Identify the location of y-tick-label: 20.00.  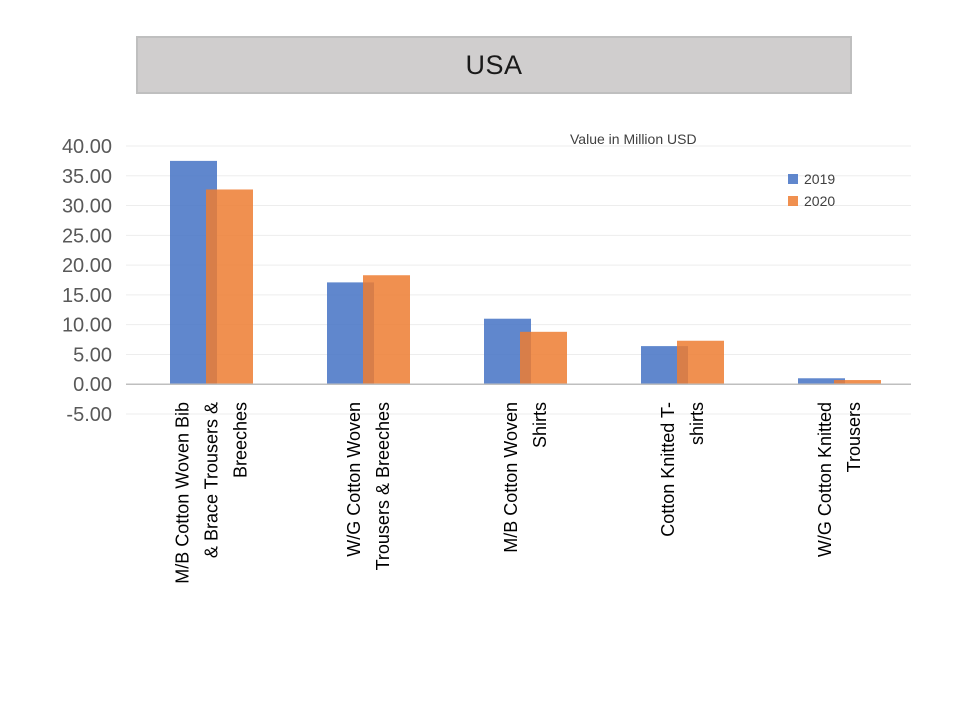
(87, 266).